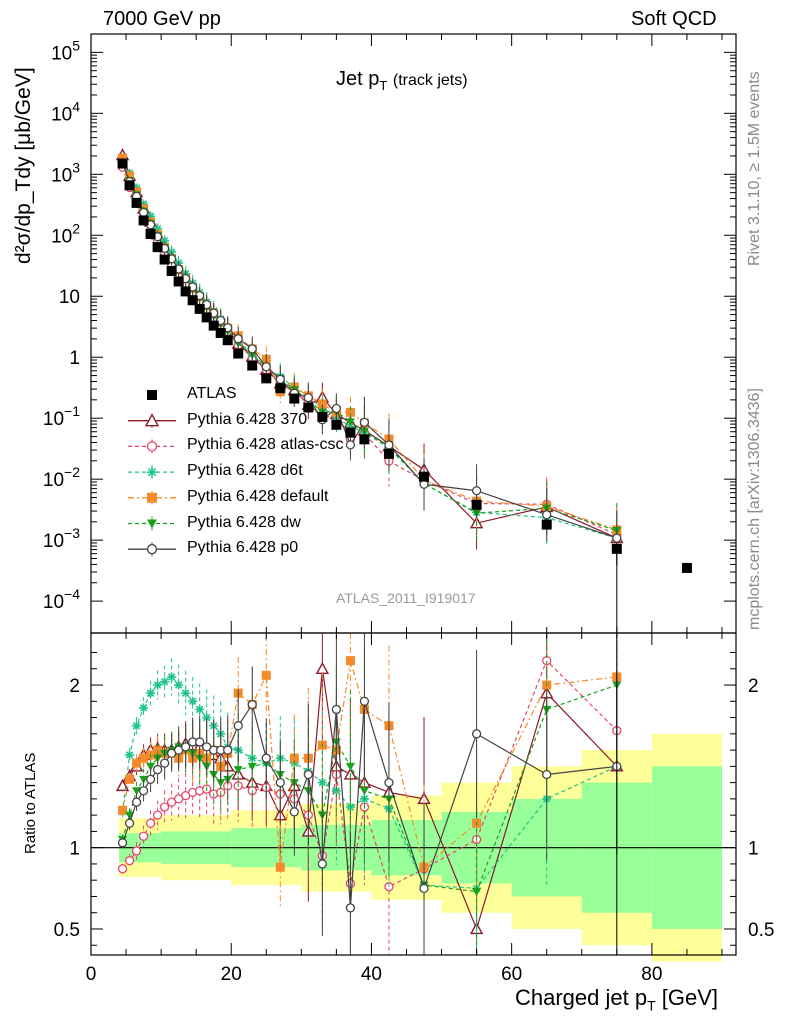 This screenshot has width=786, height=1024. What do you see at coordinates (753, 686) in the screenshot?
I see `ratio-tick-label-right: 2` at bounding box center [753, 686].